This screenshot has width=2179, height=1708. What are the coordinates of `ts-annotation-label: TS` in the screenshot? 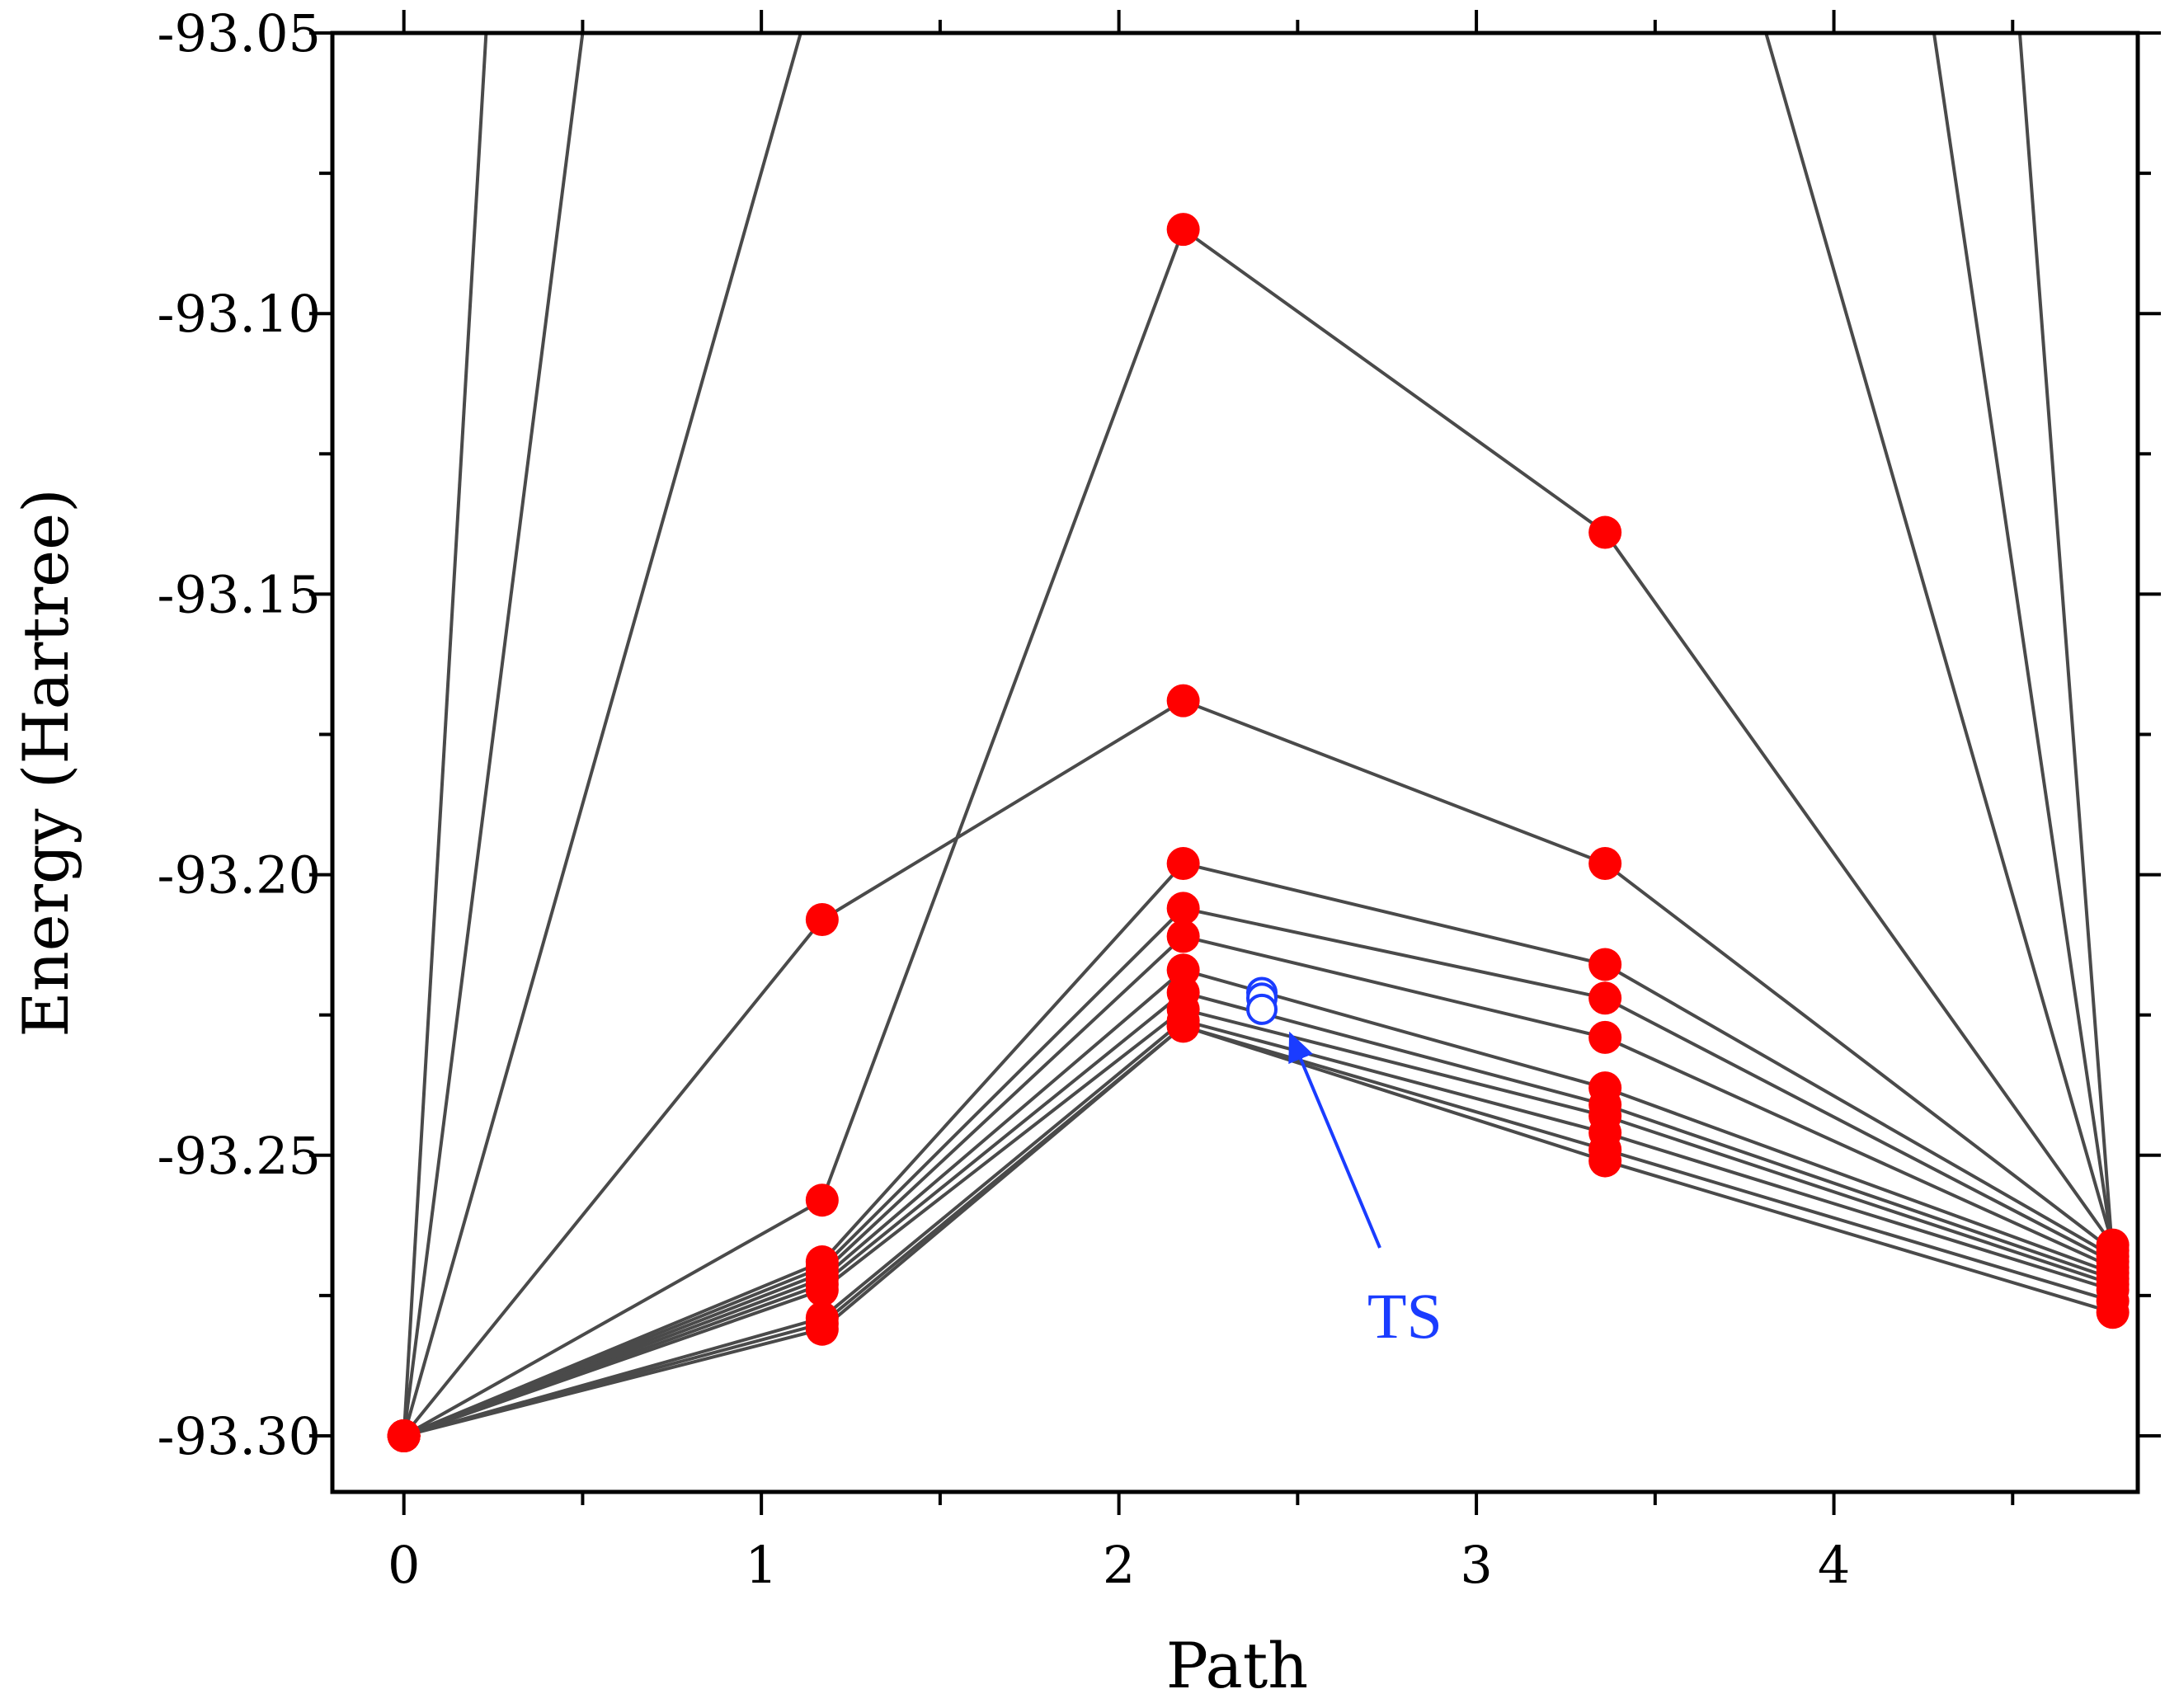 It's located at (1404, 1316).